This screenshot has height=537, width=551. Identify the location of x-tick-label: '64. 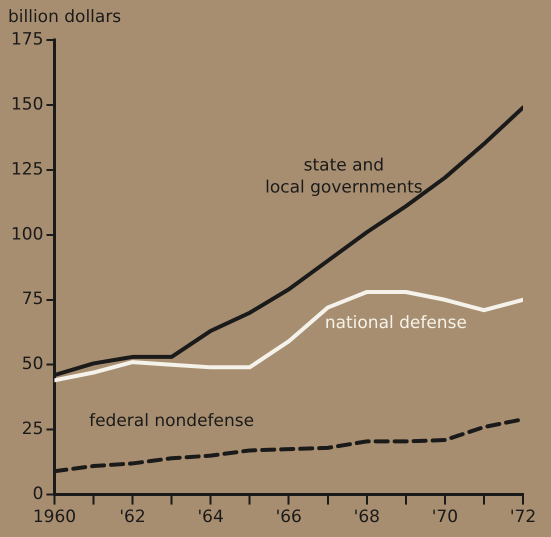
(210, 517).